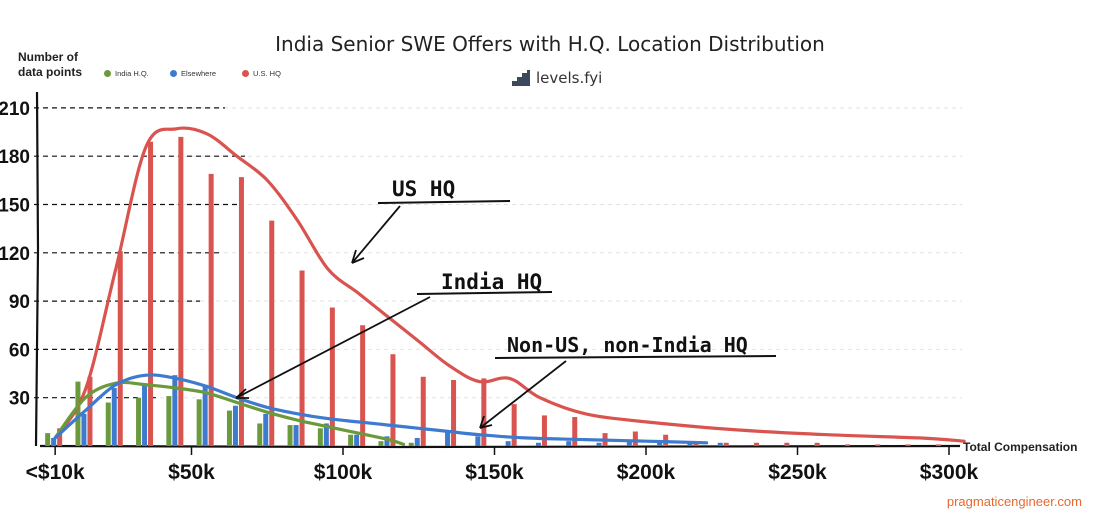 The width and height of the screenshot is (1100, 525). Describe the element at coordinates (245, 73) in the screenshot. I see `legend-swatch-us-hq` at that location.